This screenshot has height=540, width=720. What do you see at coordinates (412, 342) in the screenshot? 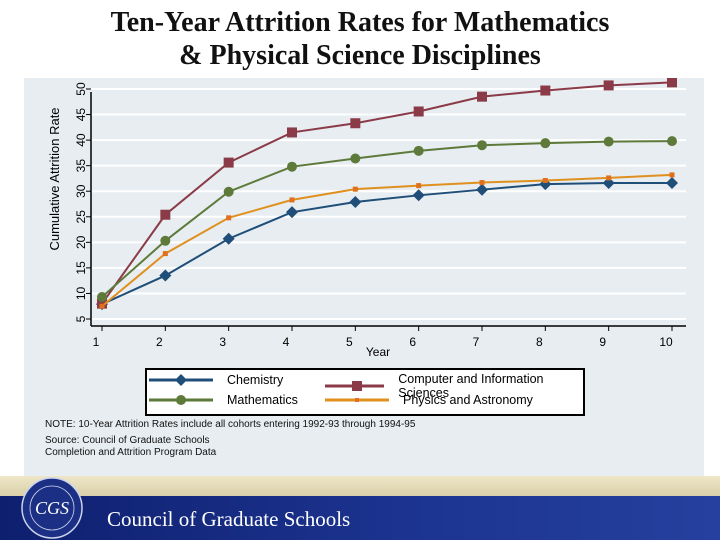
I see `x-tick-label: 6` at bounding box center [412, 342].